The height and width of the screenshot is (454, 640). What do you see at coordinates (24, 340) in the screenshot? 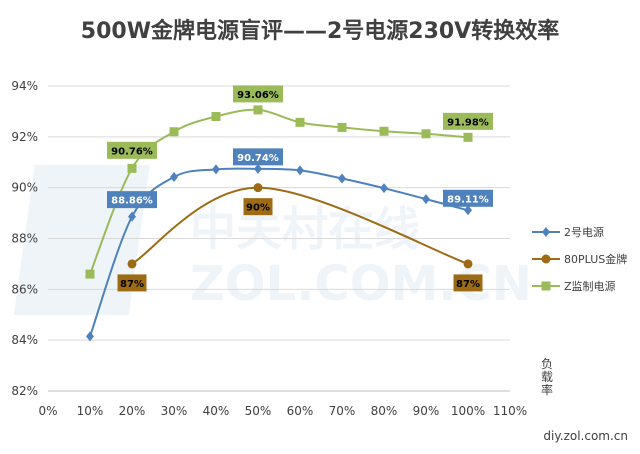
I see `y-tick-label: 84%` at bounding box center [24, 340].